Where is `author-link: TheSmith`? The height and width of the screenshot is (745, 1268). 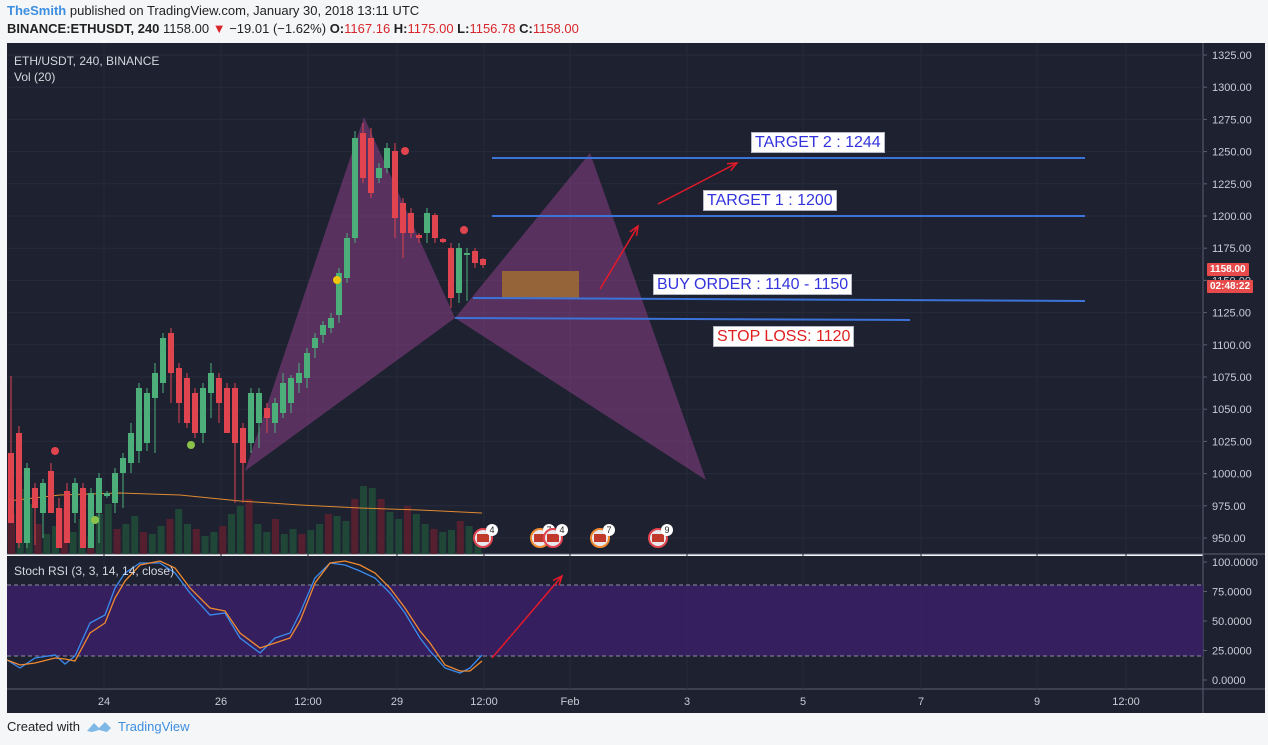
author-link: TheSmith is located at coordinates (37, 10).